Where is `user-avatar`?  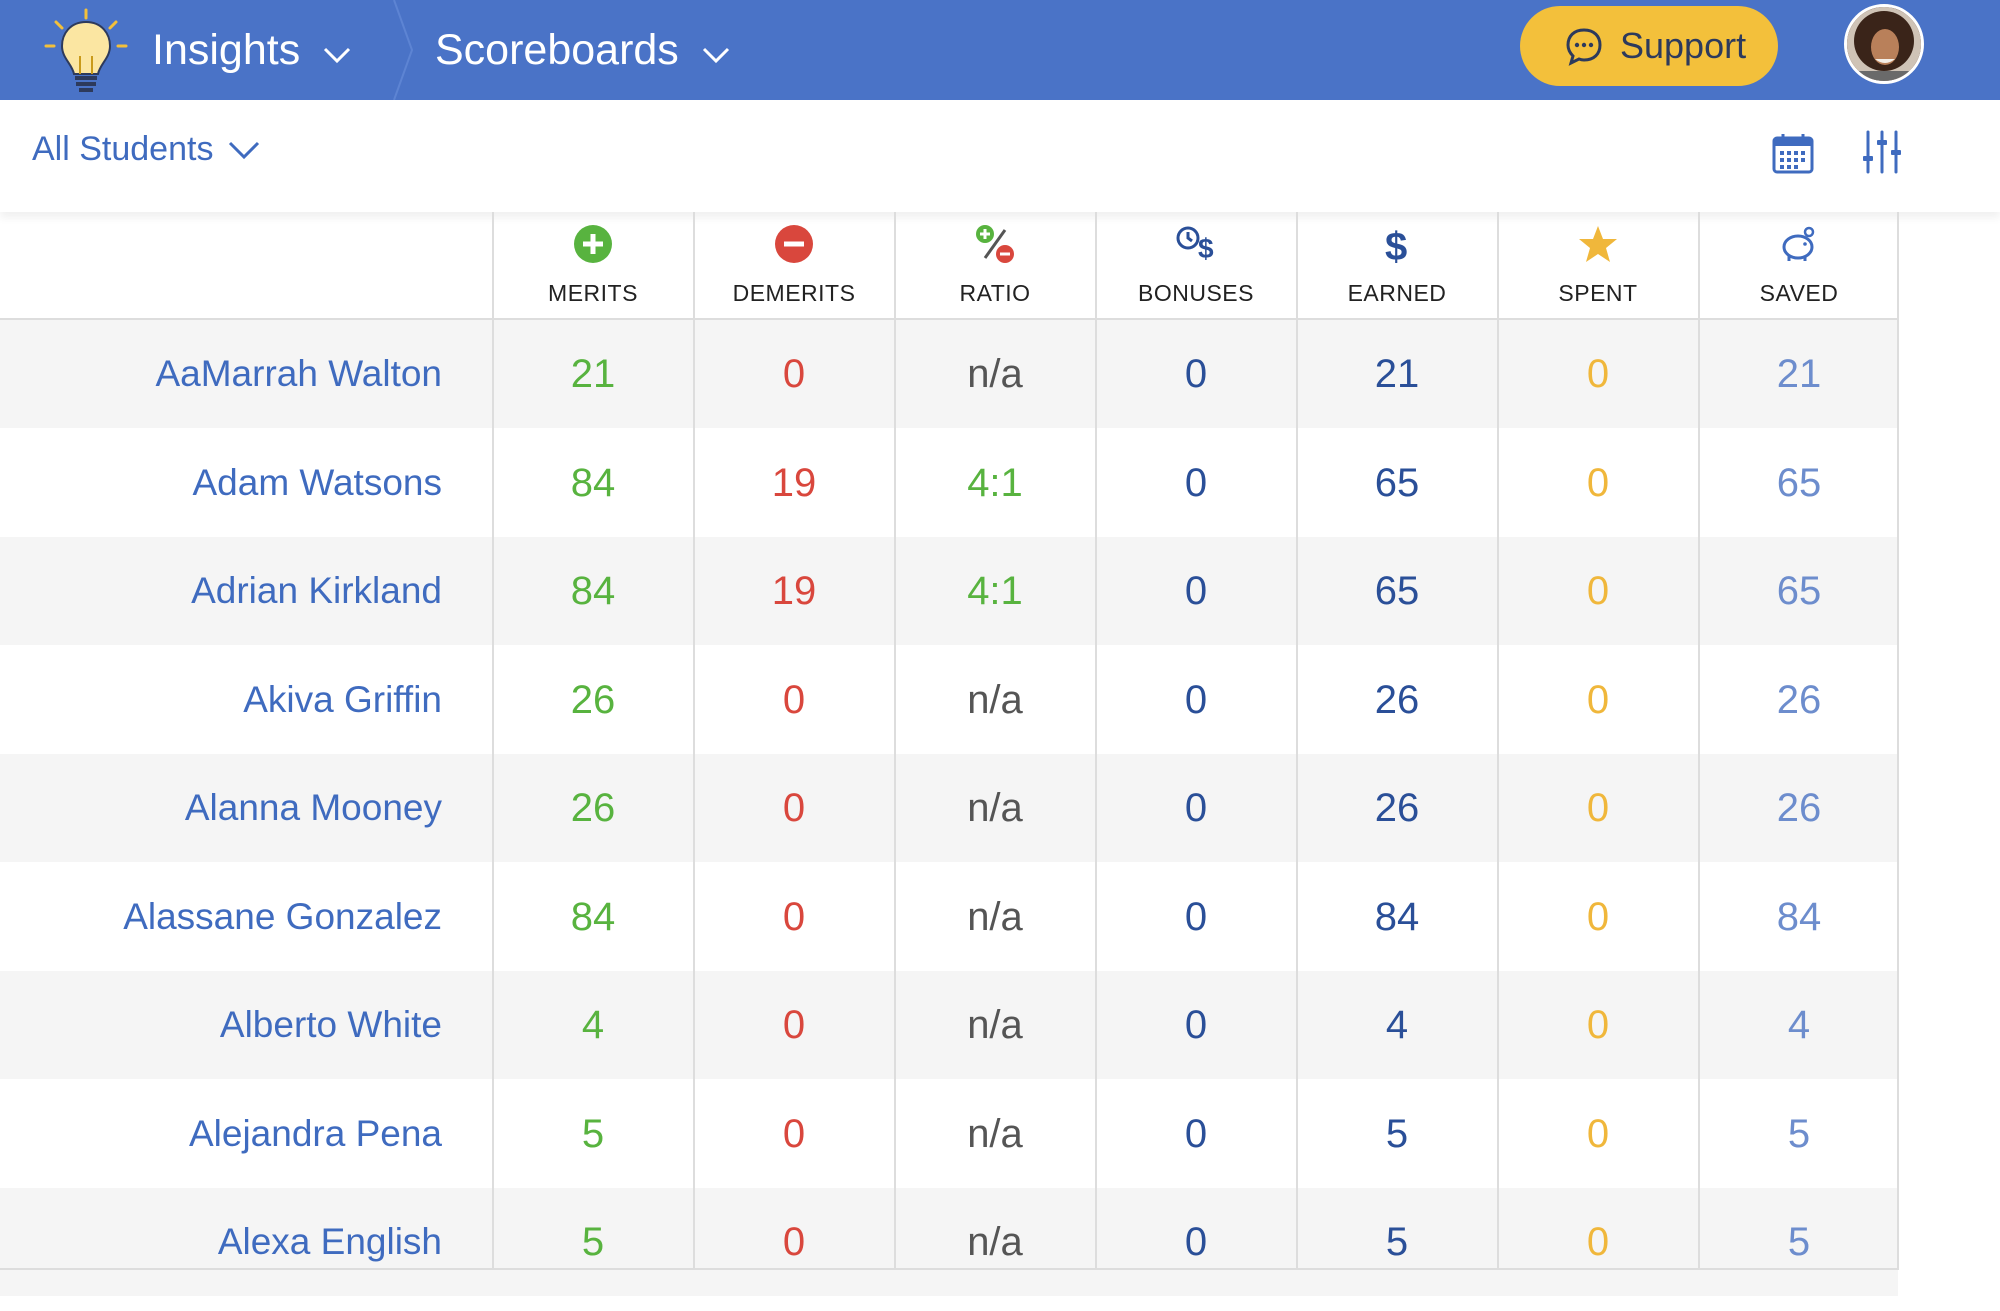 user-avatar is located at coordinates (1884, 44).